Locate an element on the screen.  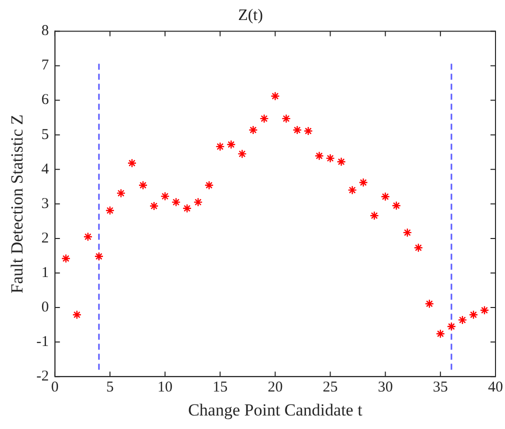
x-axis-title: Change Point Candidate t is located at coordinates (275, 410).